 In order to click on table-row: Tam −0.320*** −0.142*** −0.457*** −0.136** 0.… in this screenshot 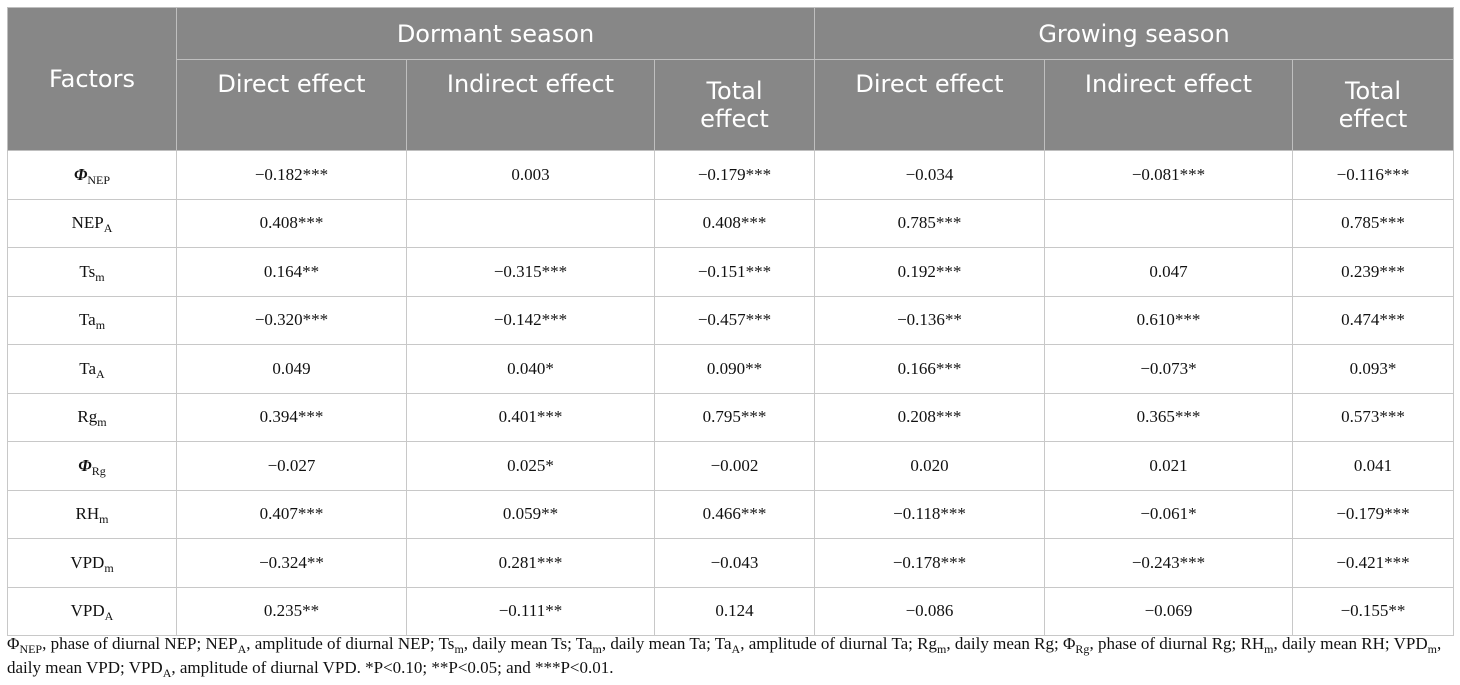, I will do `click(730, 320)`.